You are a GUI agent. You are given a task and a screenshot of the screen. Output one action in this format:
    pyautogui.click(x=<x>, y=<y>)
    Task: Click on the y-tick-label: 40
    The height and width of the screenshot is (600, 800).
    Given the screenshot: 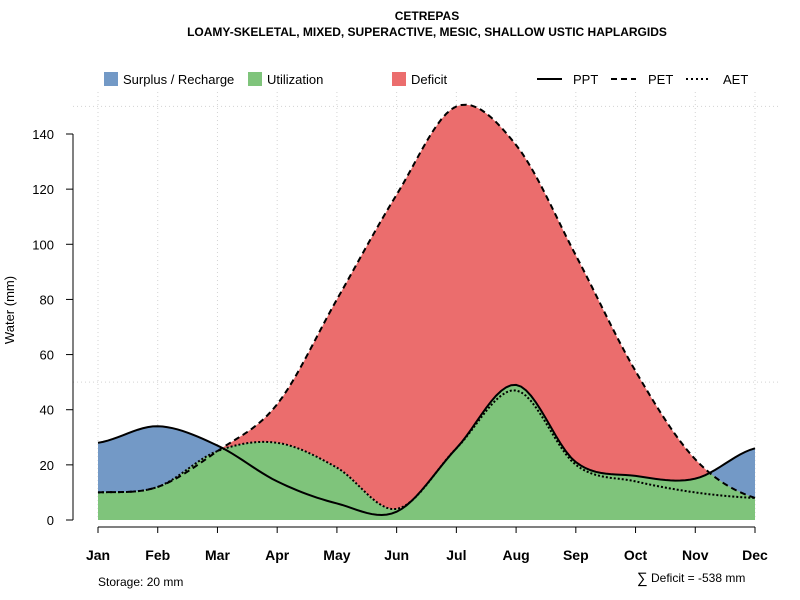 What is the action you would take?
    pyautogui.click(x=47, y=410)
    